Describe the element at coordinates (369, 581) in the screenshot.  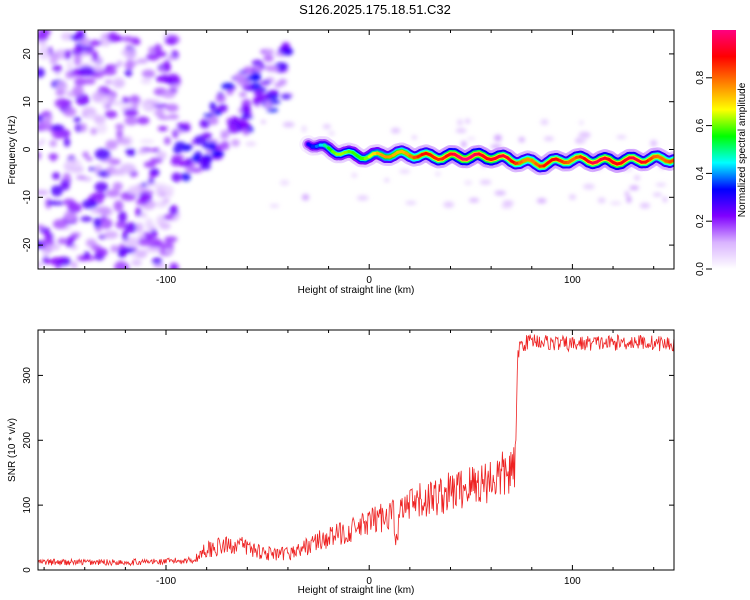
I see `snr-x-tick-label: 0` at that location.